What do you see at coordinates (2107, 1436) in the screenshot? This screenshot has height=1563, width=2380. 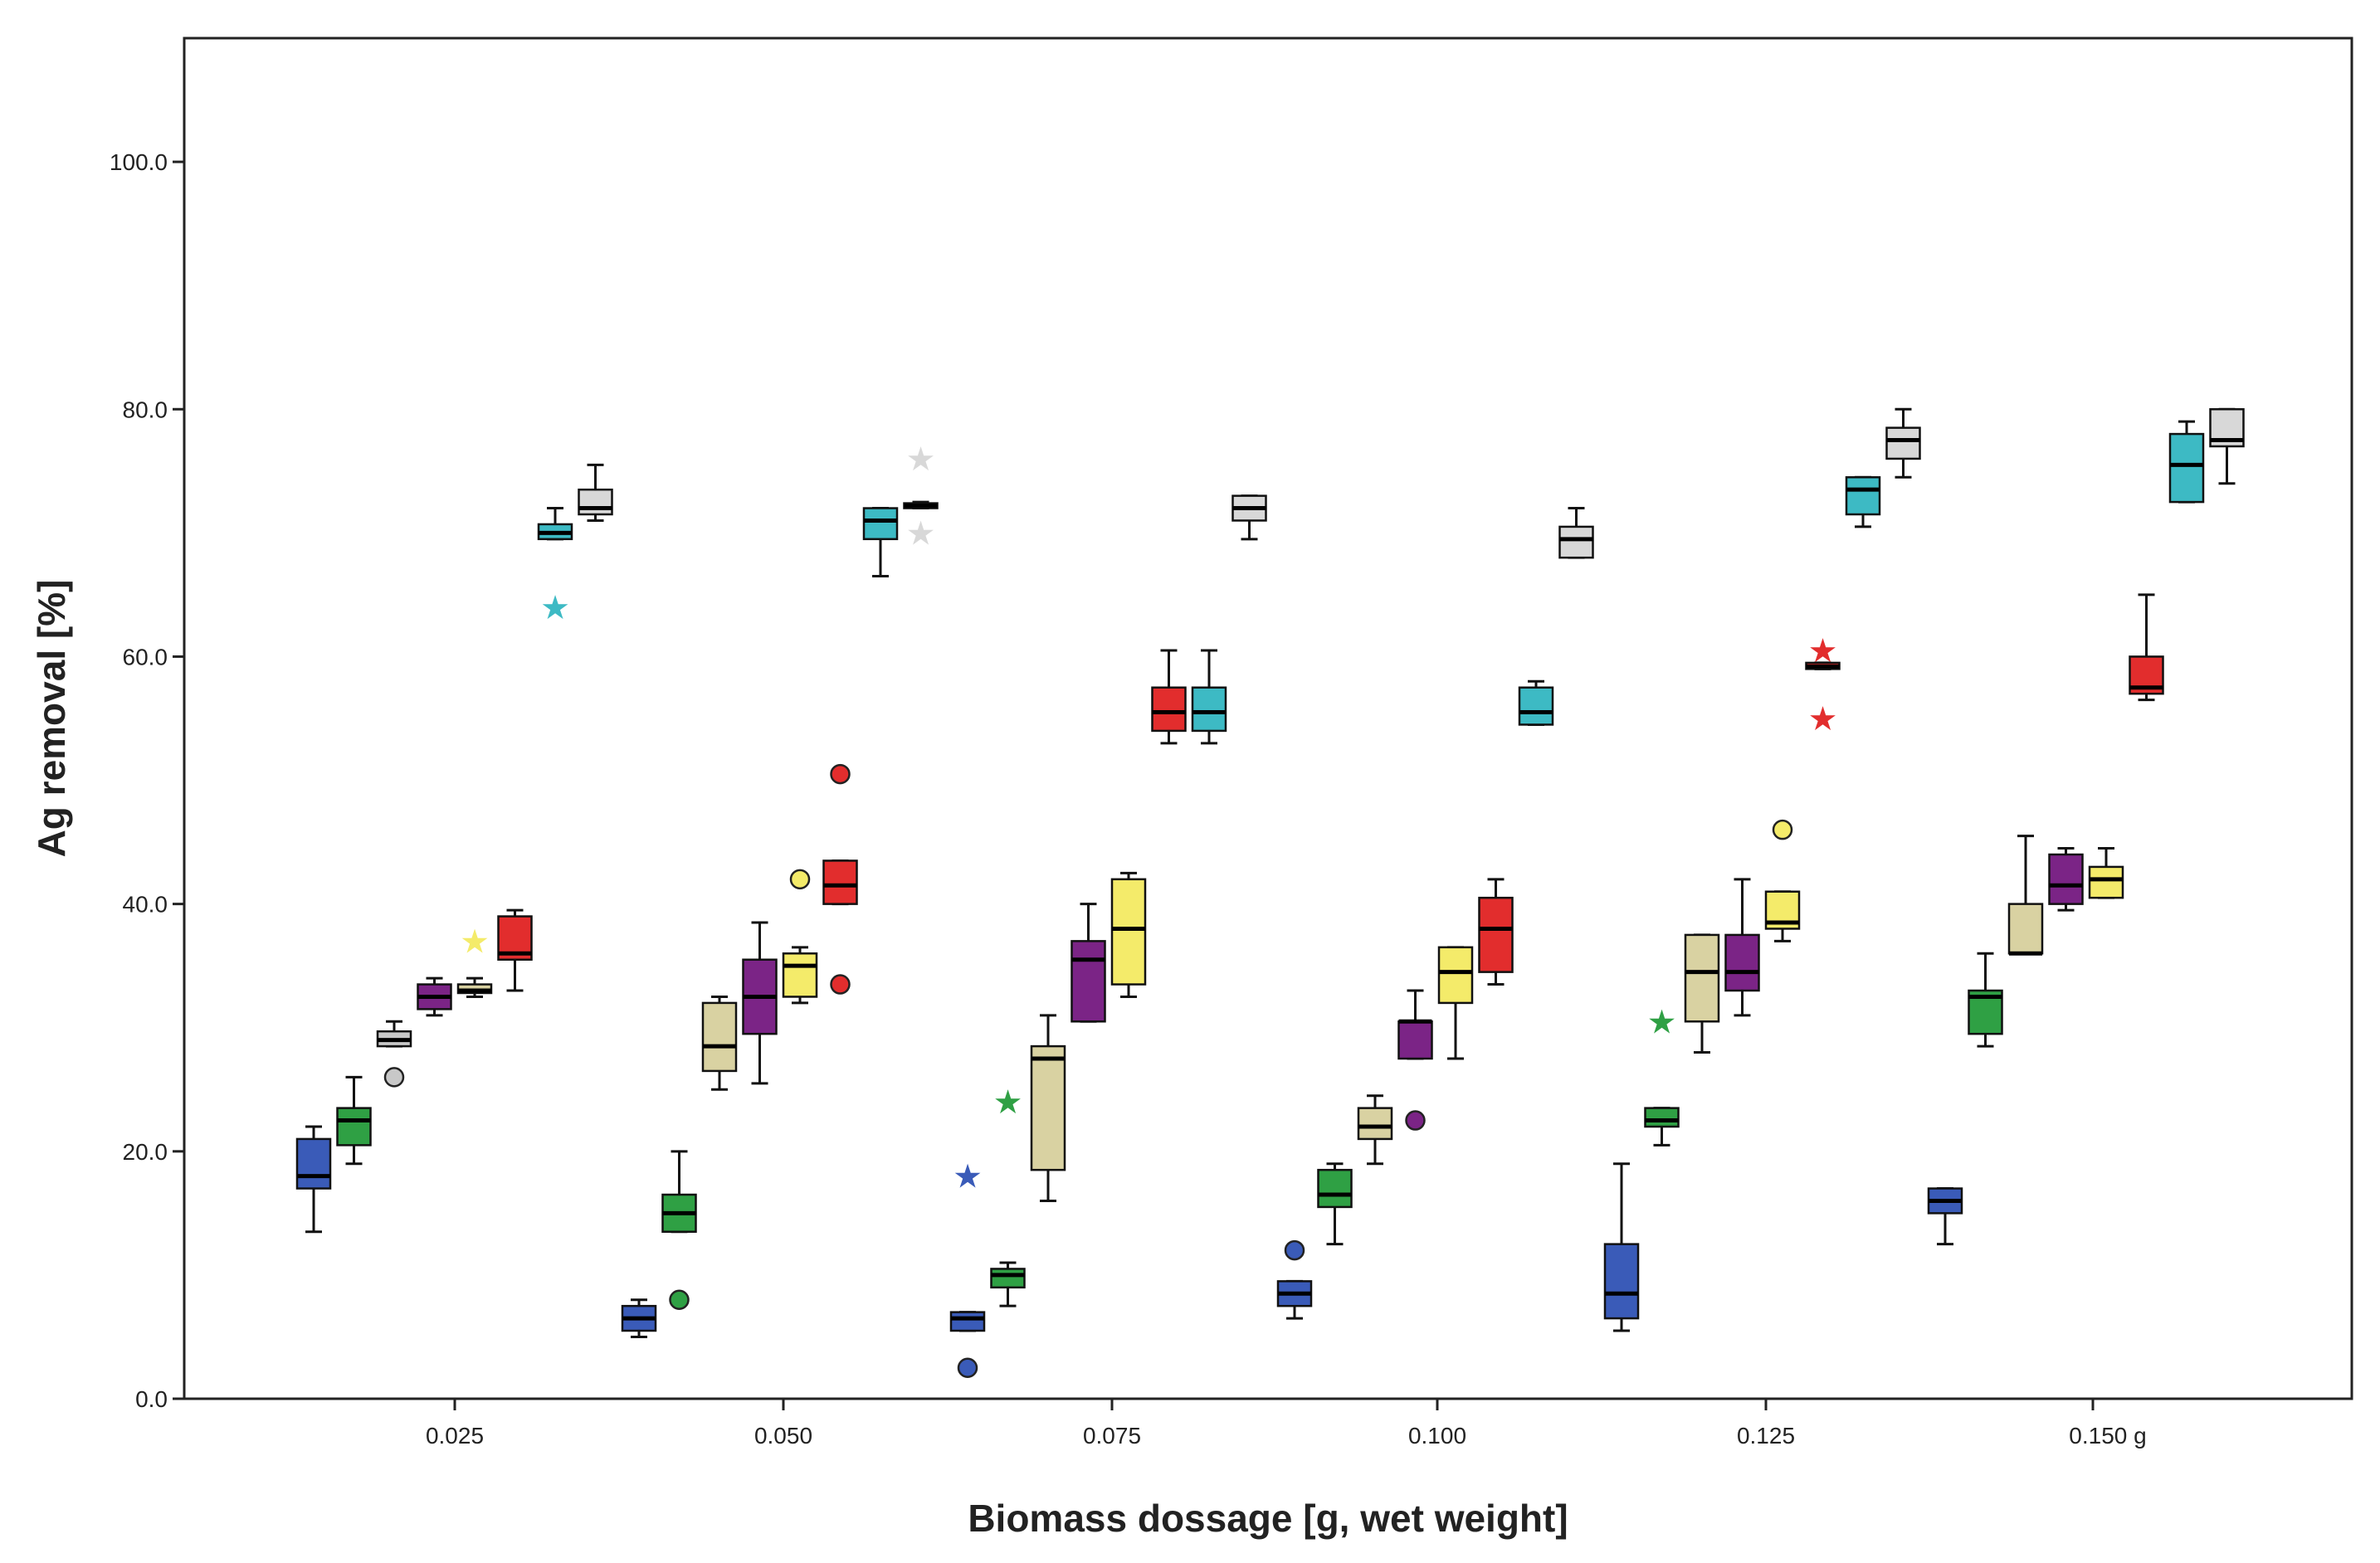 I see `x-tick-label: 0.150 g` at bounding box center [2107, 1436].